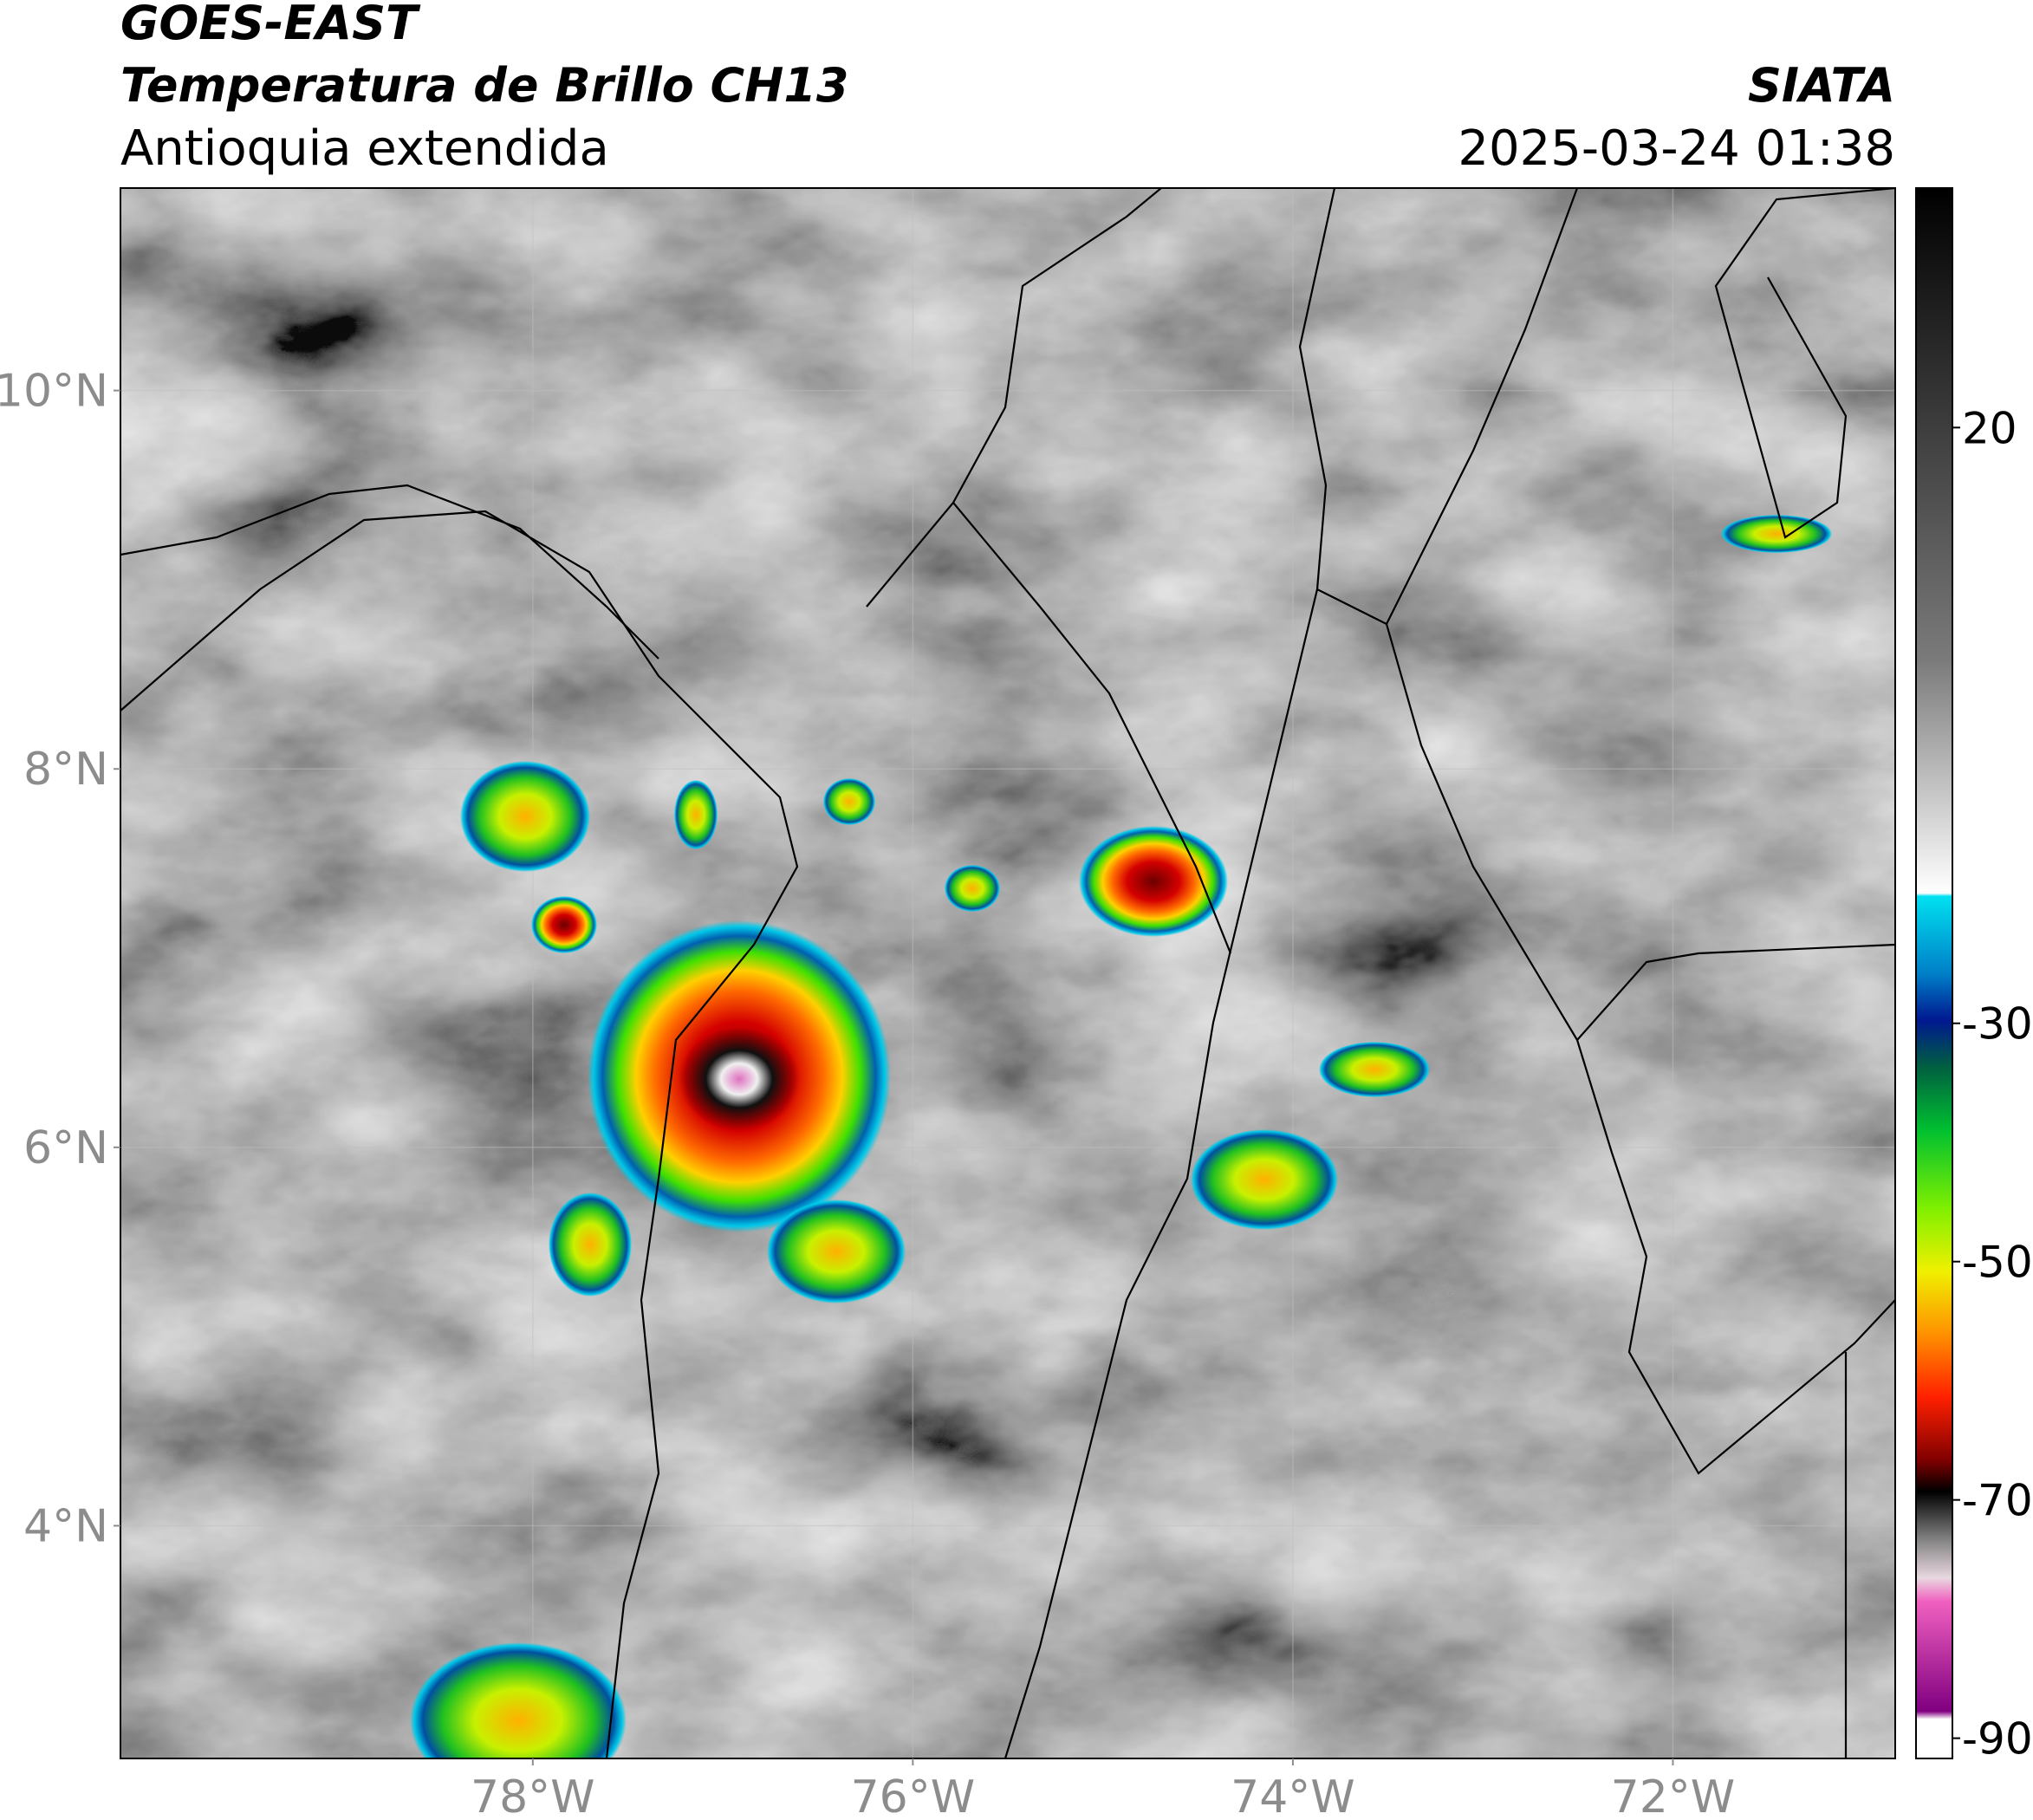 The width and height of the screenshot is (2033, 1820). I want to click on lat-tick-label: 8°N, so click(65, 770).